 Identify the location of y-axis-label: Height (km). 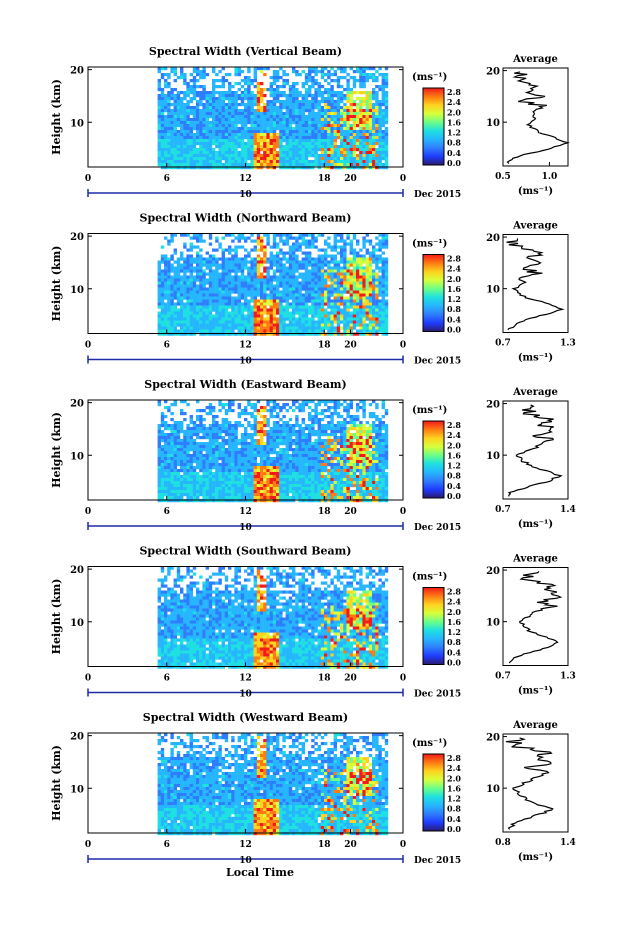
(56, 117).